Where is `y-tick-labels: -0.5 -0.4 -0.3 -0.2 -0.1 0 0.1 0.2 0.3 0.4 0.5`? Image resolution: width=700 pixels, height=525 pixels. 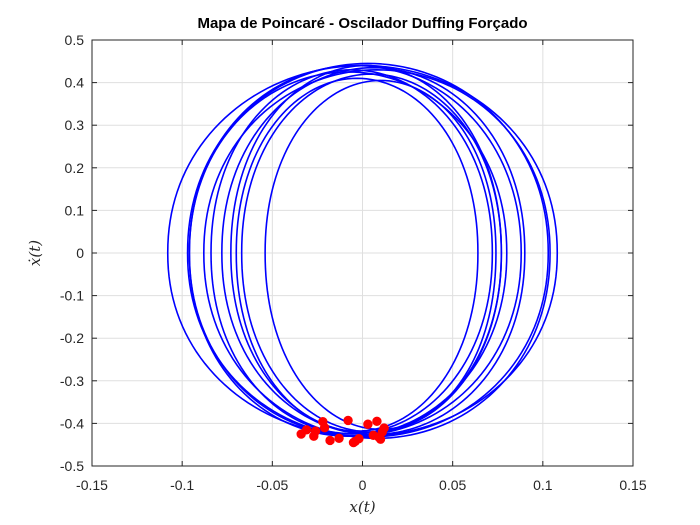 y-tick-labels: -0.5 -0.4 -0.3 -0.2 -0.1 0 0.1 0.2 0.3 0.4 0.5 is located at coordinates (72, 253).